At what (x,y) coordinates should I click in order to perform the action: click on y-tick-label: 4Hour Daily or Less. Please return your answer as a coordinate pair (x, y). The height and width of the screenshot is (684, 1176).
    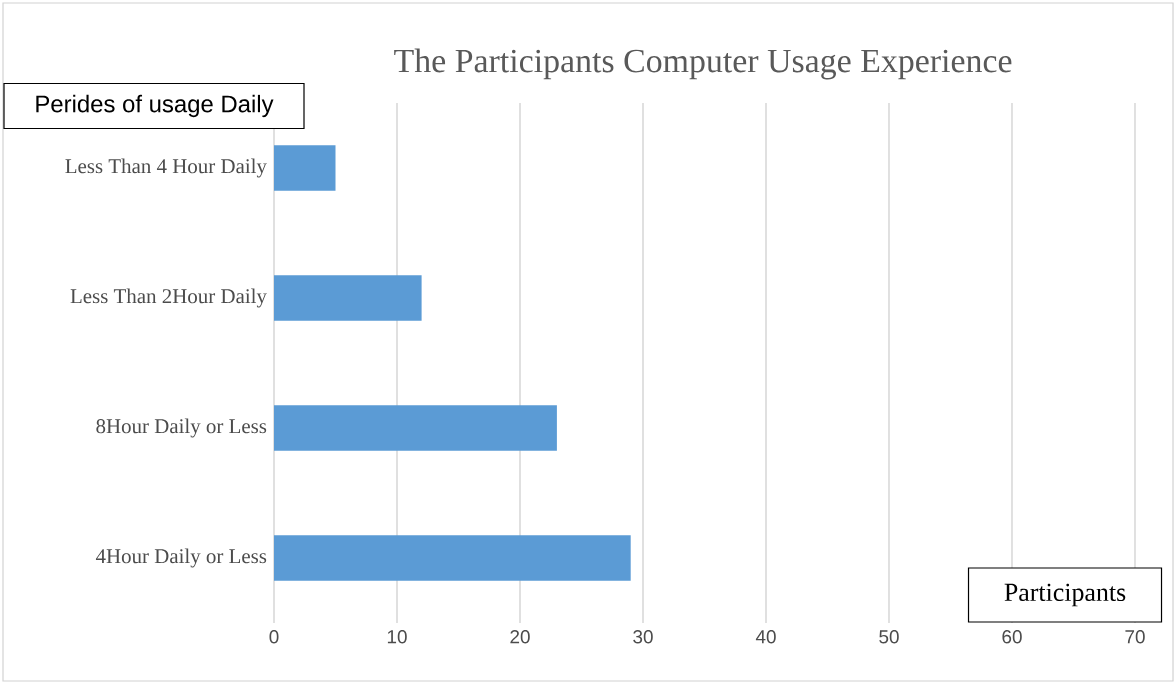
    Looking at the image, I should click on (181, 558).